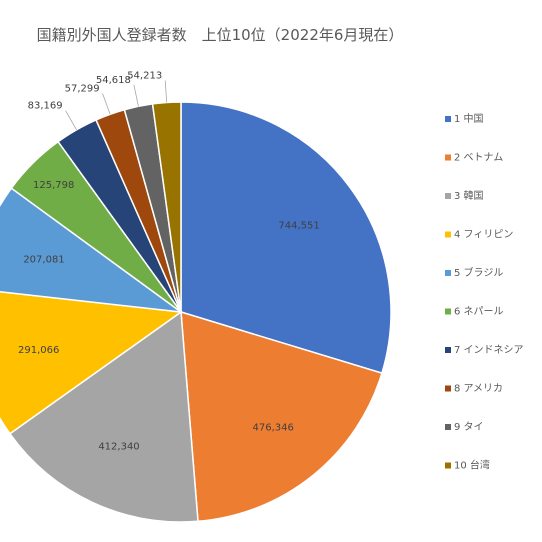  What do you see at coordinates (144, 76) in the screenshot?
I see `data-label-10: 54,213` at bounding box center [144, 76].